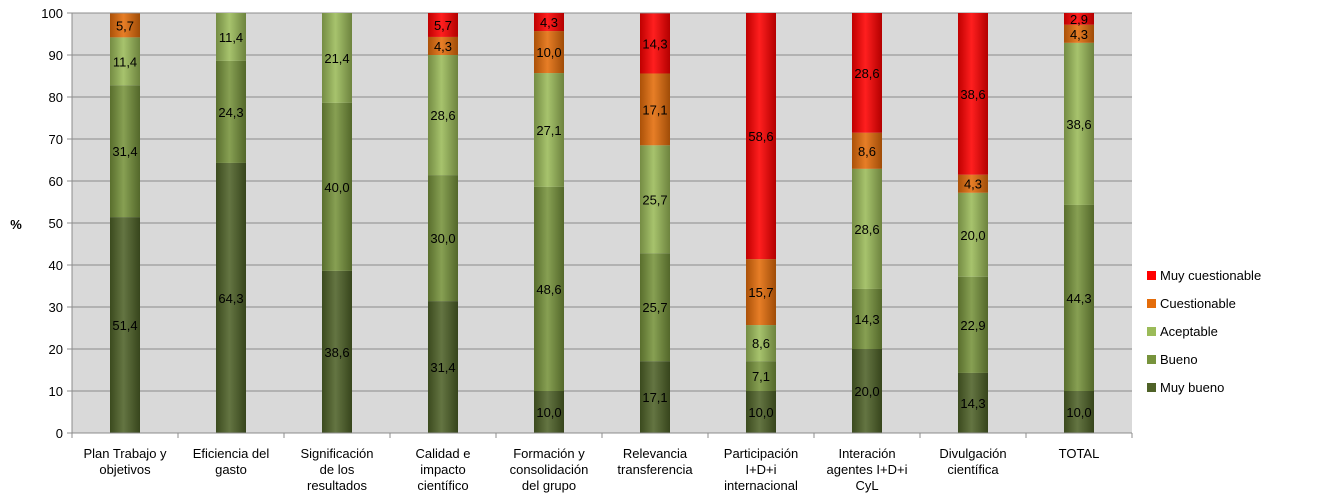 The width and height of the screenshot is (1326, 504). What do you see at coordinates (56, 139) in the screenshot?
I see `y-tick-label: 70` at bounding box center [56, 139].